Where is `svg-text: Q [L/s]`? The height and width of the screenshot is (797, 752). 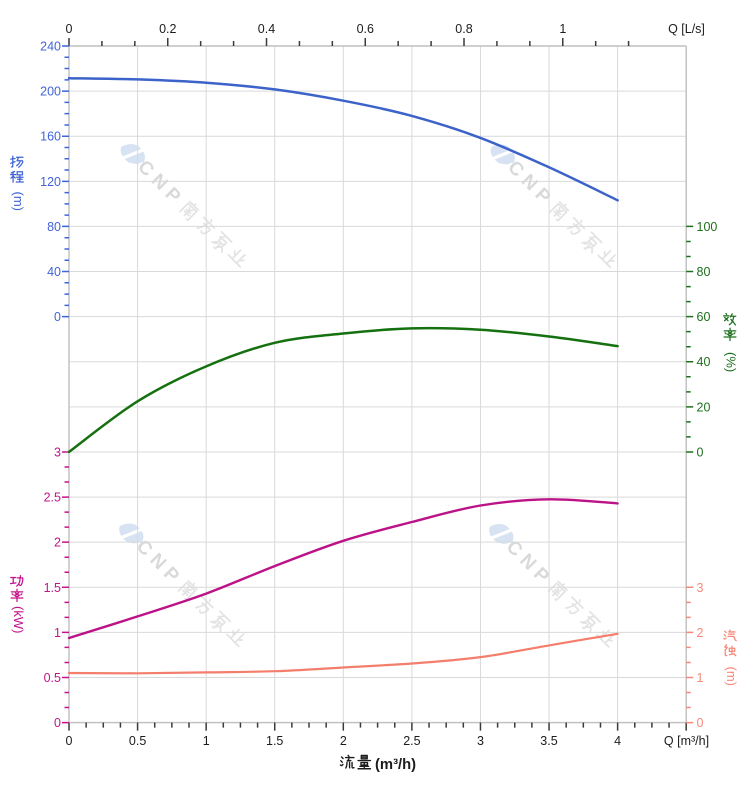 svg-text: Q [L/s] is located at coordinates (686, 29).